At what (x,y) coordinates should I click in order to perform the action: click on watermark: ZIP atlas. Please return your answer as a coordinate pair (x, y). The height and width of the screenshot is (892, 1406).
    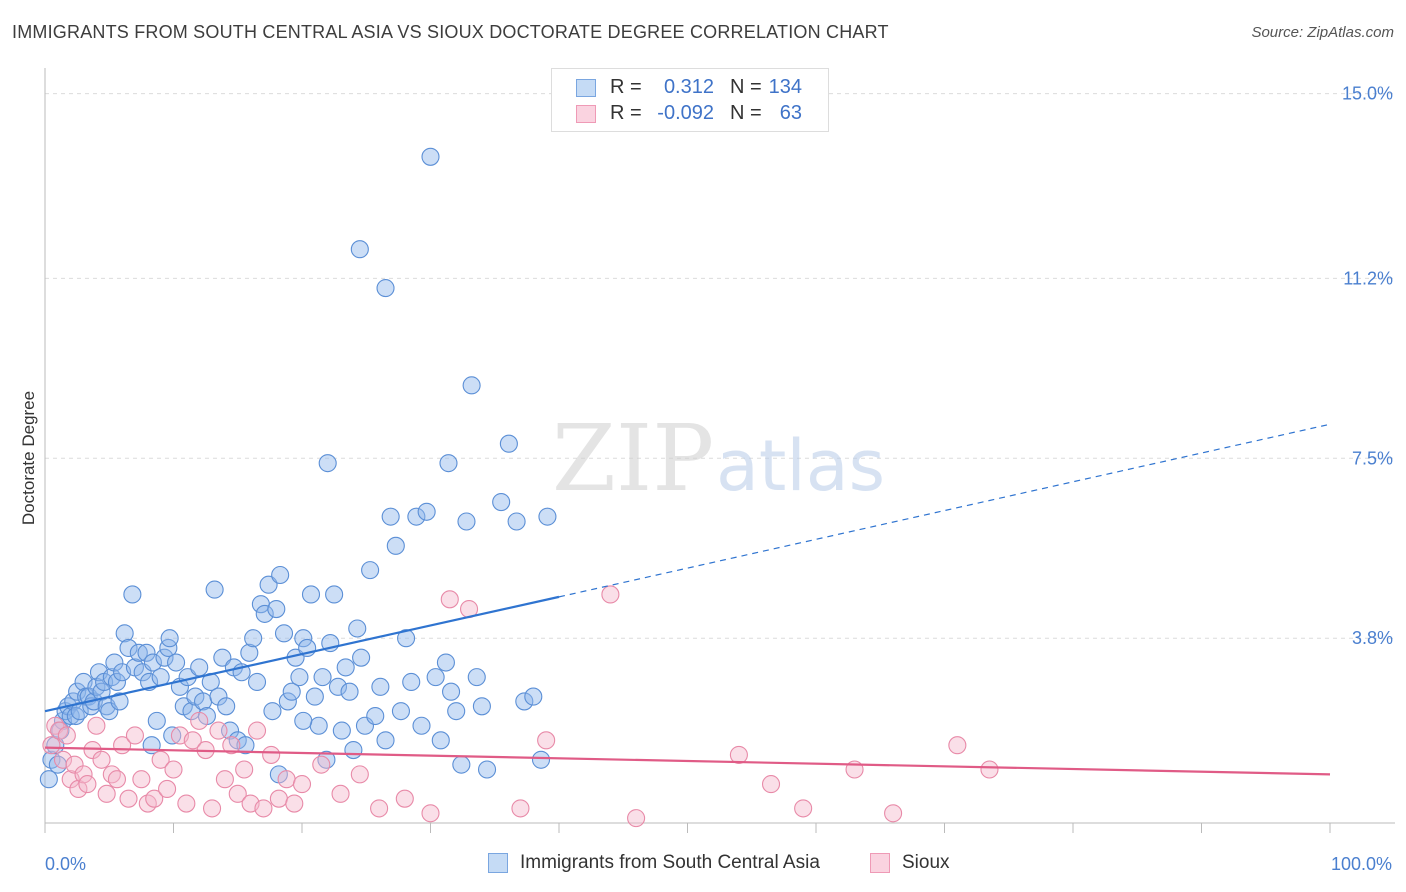
    Looking at the image, I should click on (718, 458).